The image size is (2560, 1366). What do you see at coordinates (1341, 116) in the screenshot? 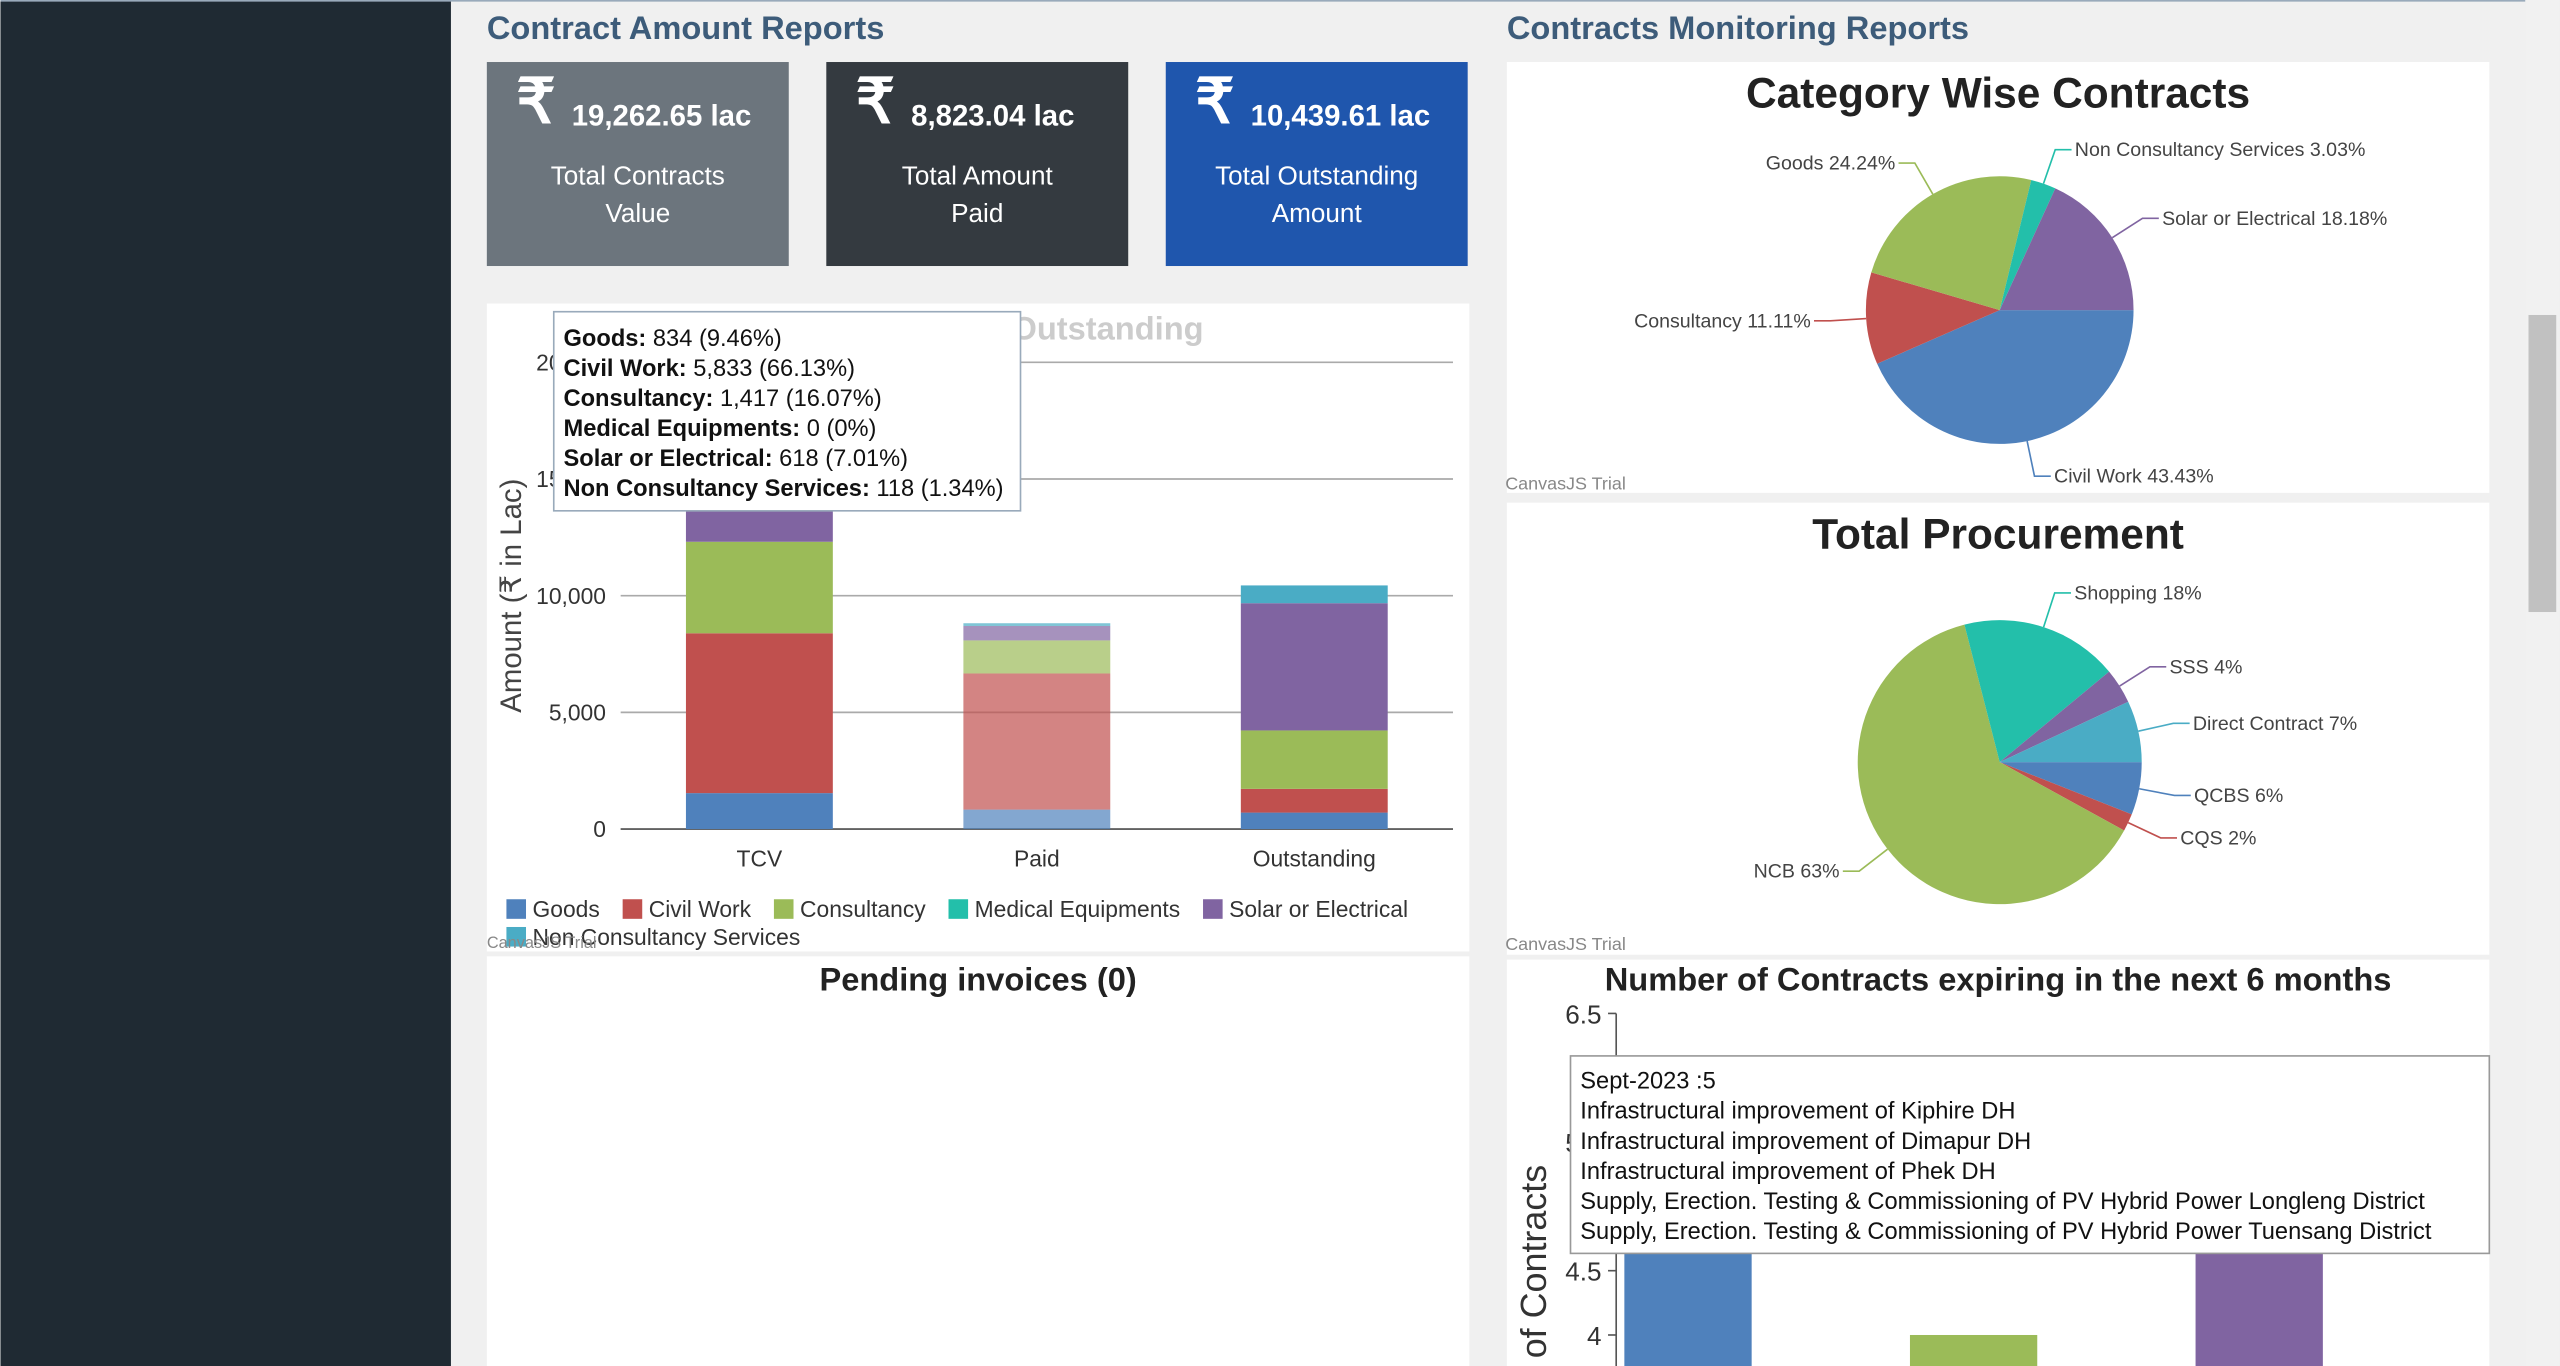
I see `card-amount: 10,439.61 lac` at bounding box center [1341, 116].